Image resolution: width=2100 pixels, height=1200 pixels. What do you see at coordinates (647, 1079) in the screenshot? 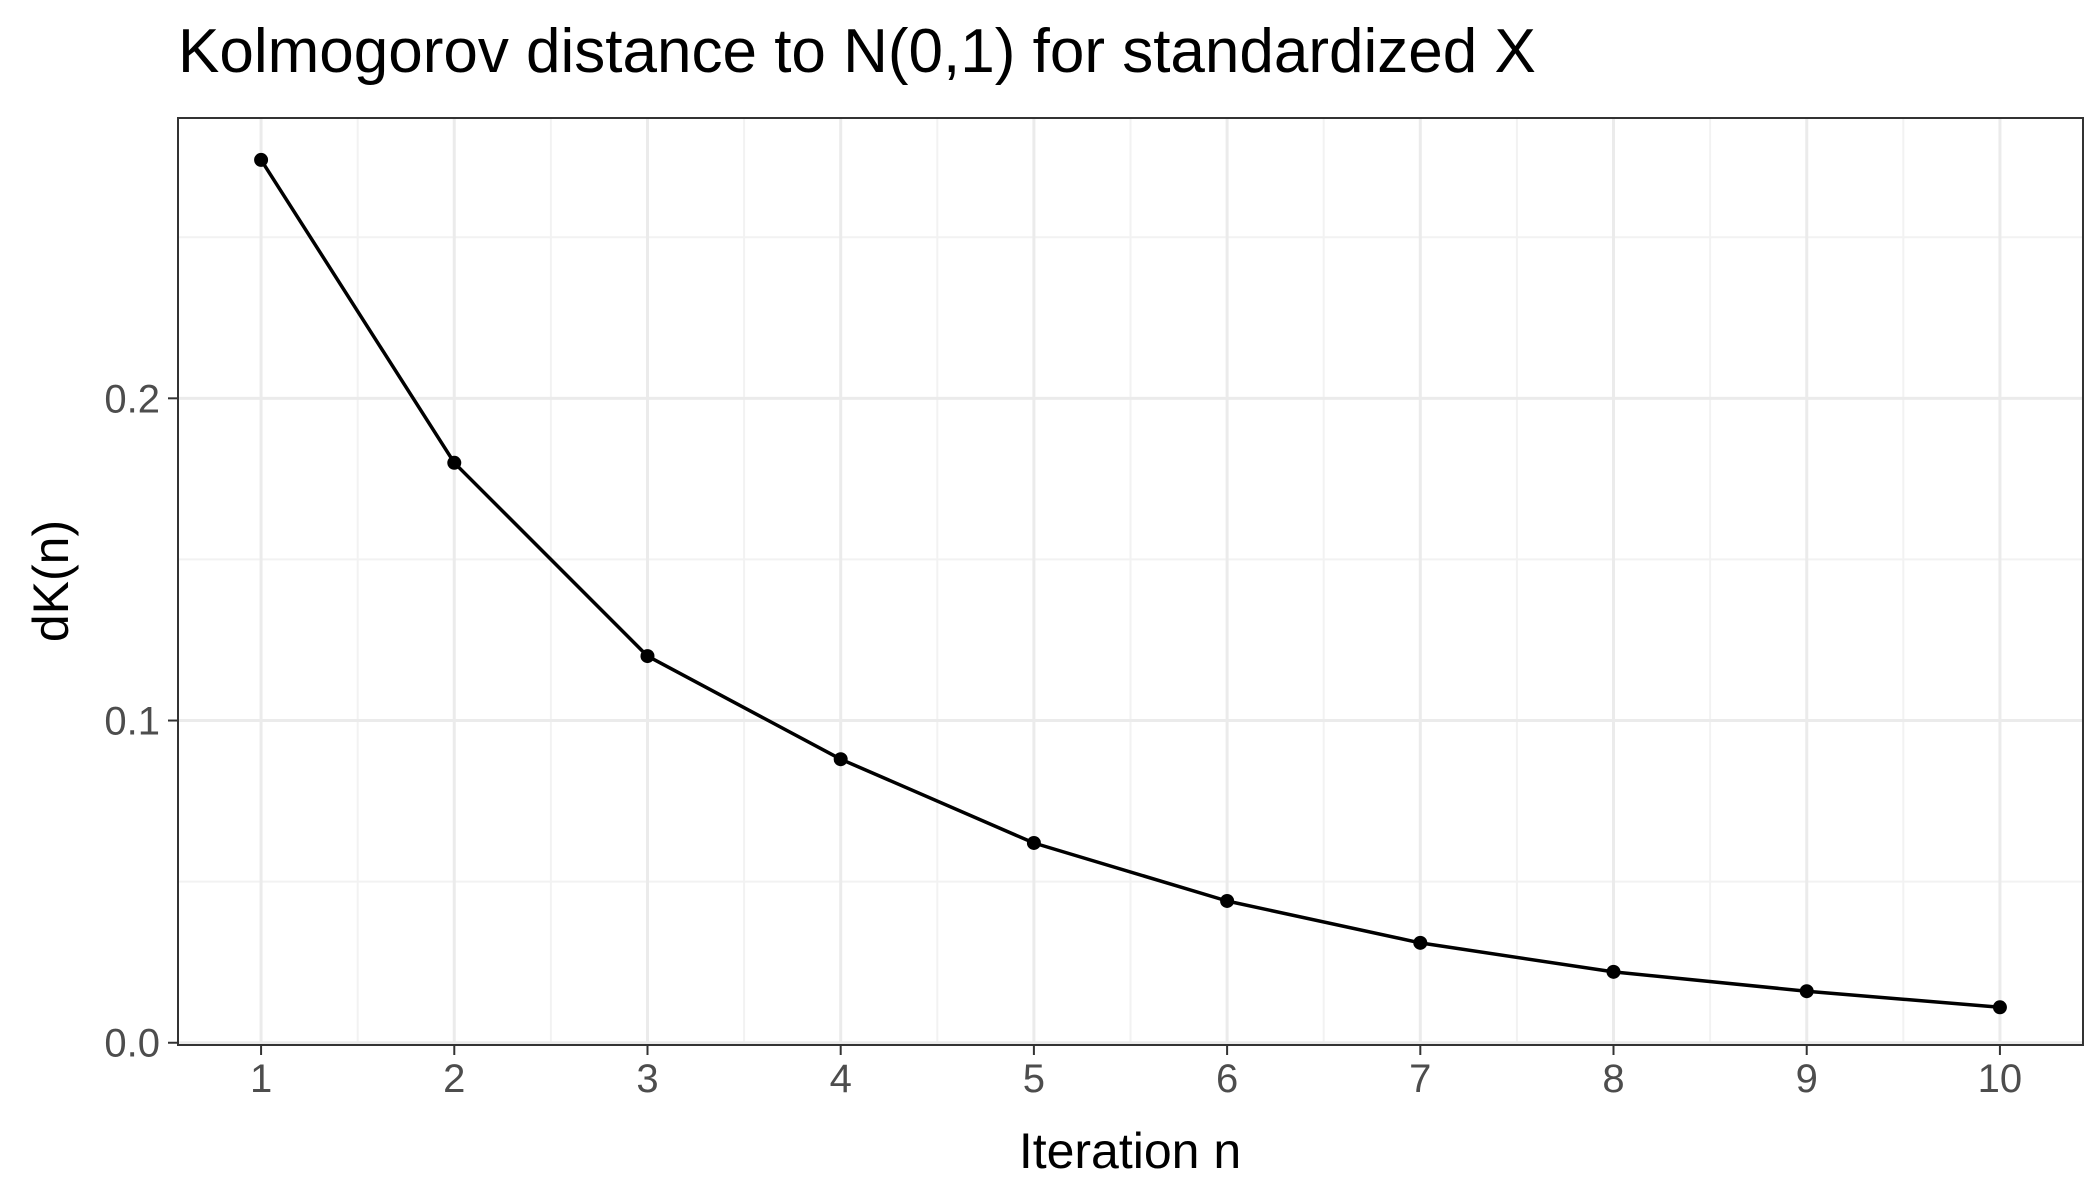
I see `x-tick-label: 3` at bounding box center [647, 1079].